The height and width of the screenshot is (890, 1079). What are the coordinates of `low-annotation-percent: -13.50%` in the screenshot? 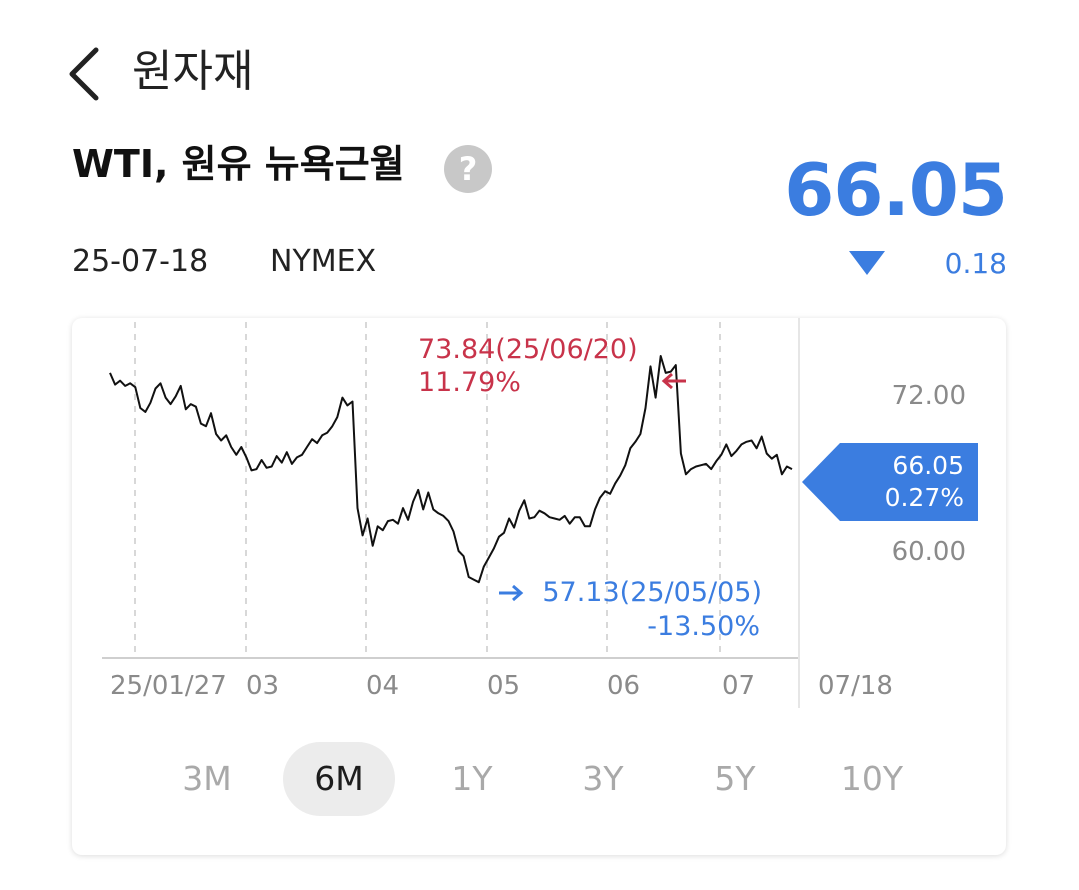 It's located at (703, 626).